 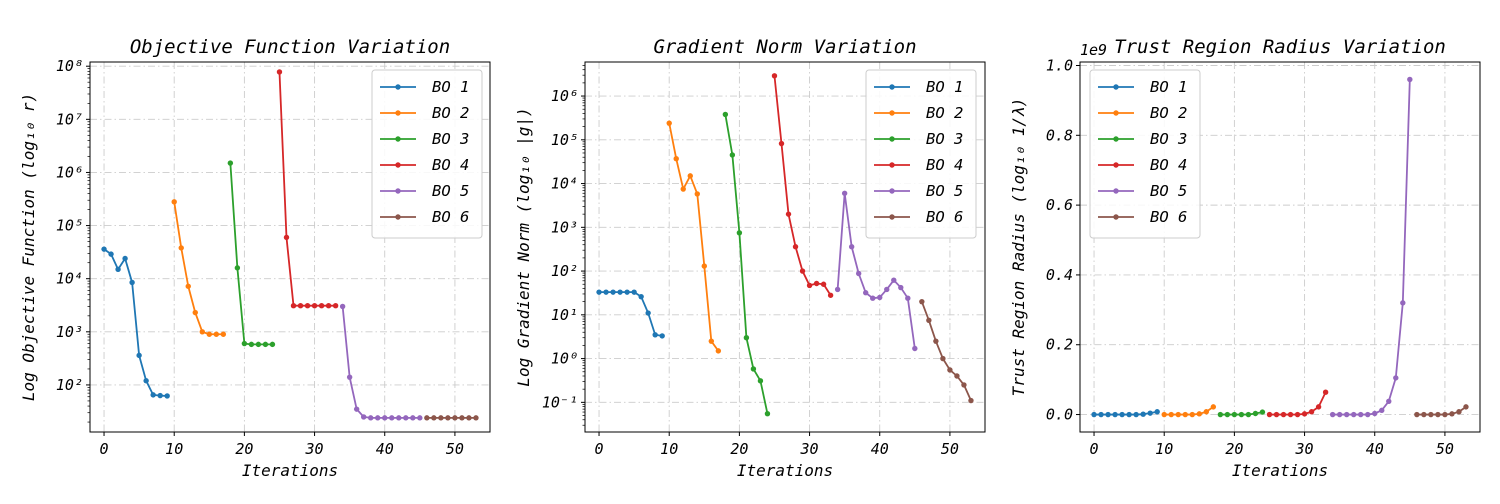 What do you see at coordinates (450, 217) in the screenshot?
I see `legend-label-bo6: BO 6` at bounding box center [450, 217].